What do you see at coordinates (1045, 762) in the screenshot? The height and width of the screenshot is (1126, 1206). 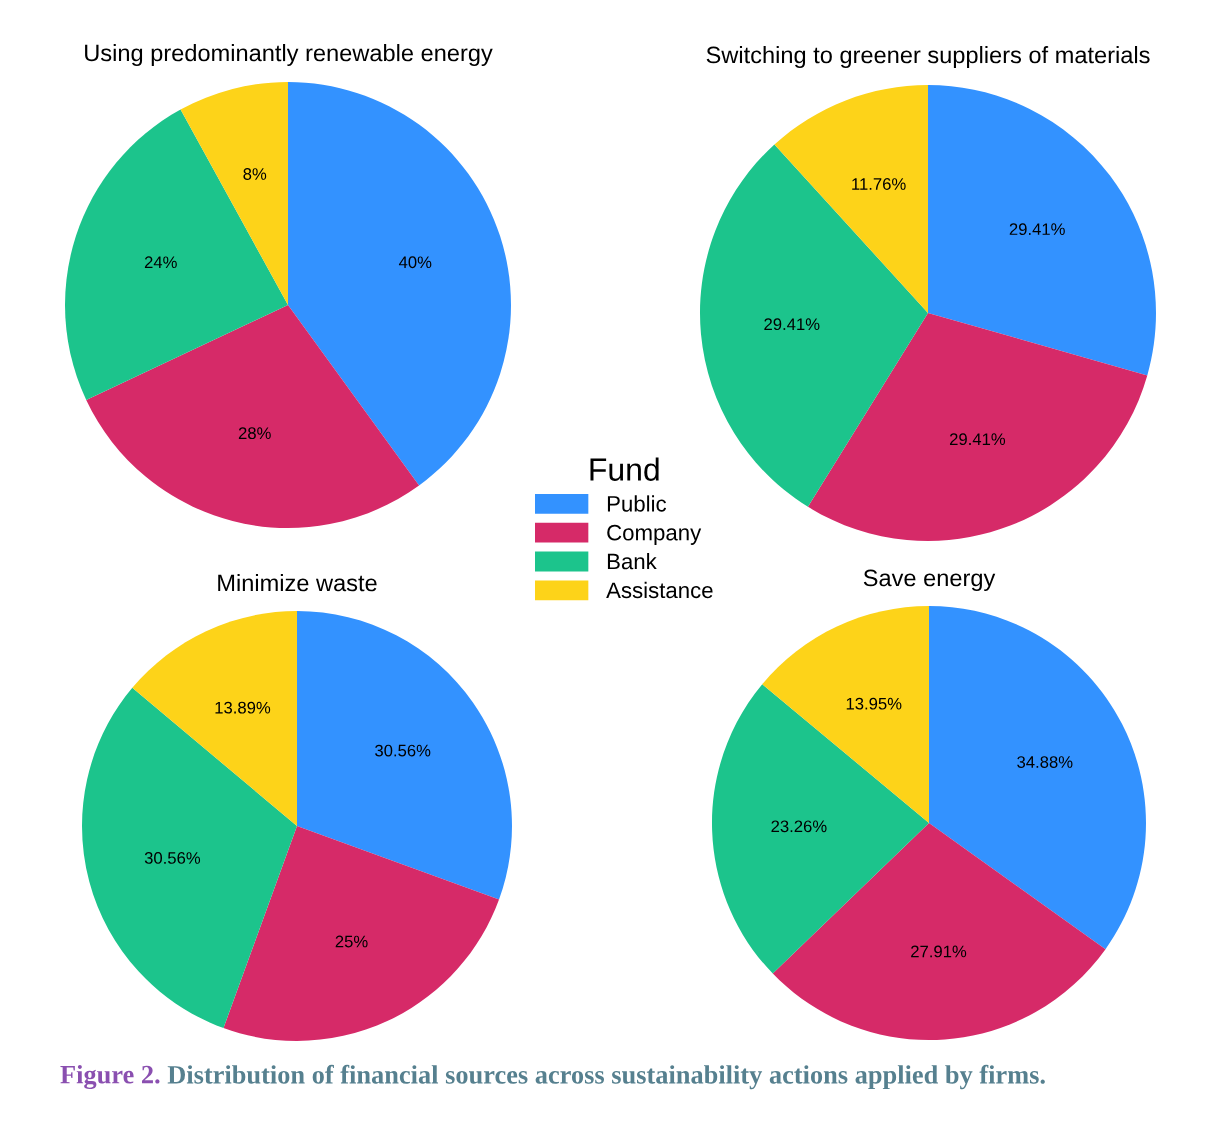 I see `data-label: 34.88%` at bounding box center [1045, 762].